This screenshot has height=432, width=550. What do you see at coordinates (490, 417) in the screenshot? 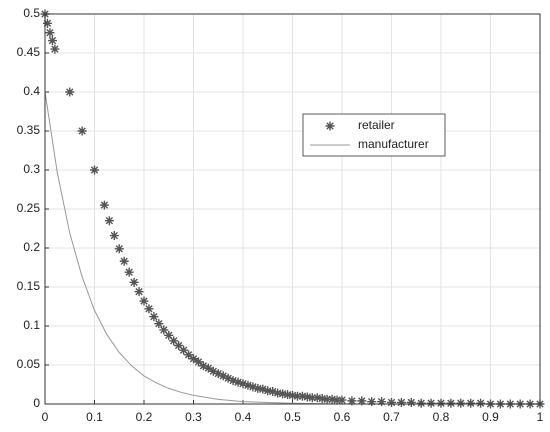
I see `x-tick-label: 0.9` at bounding box center [490, 417].